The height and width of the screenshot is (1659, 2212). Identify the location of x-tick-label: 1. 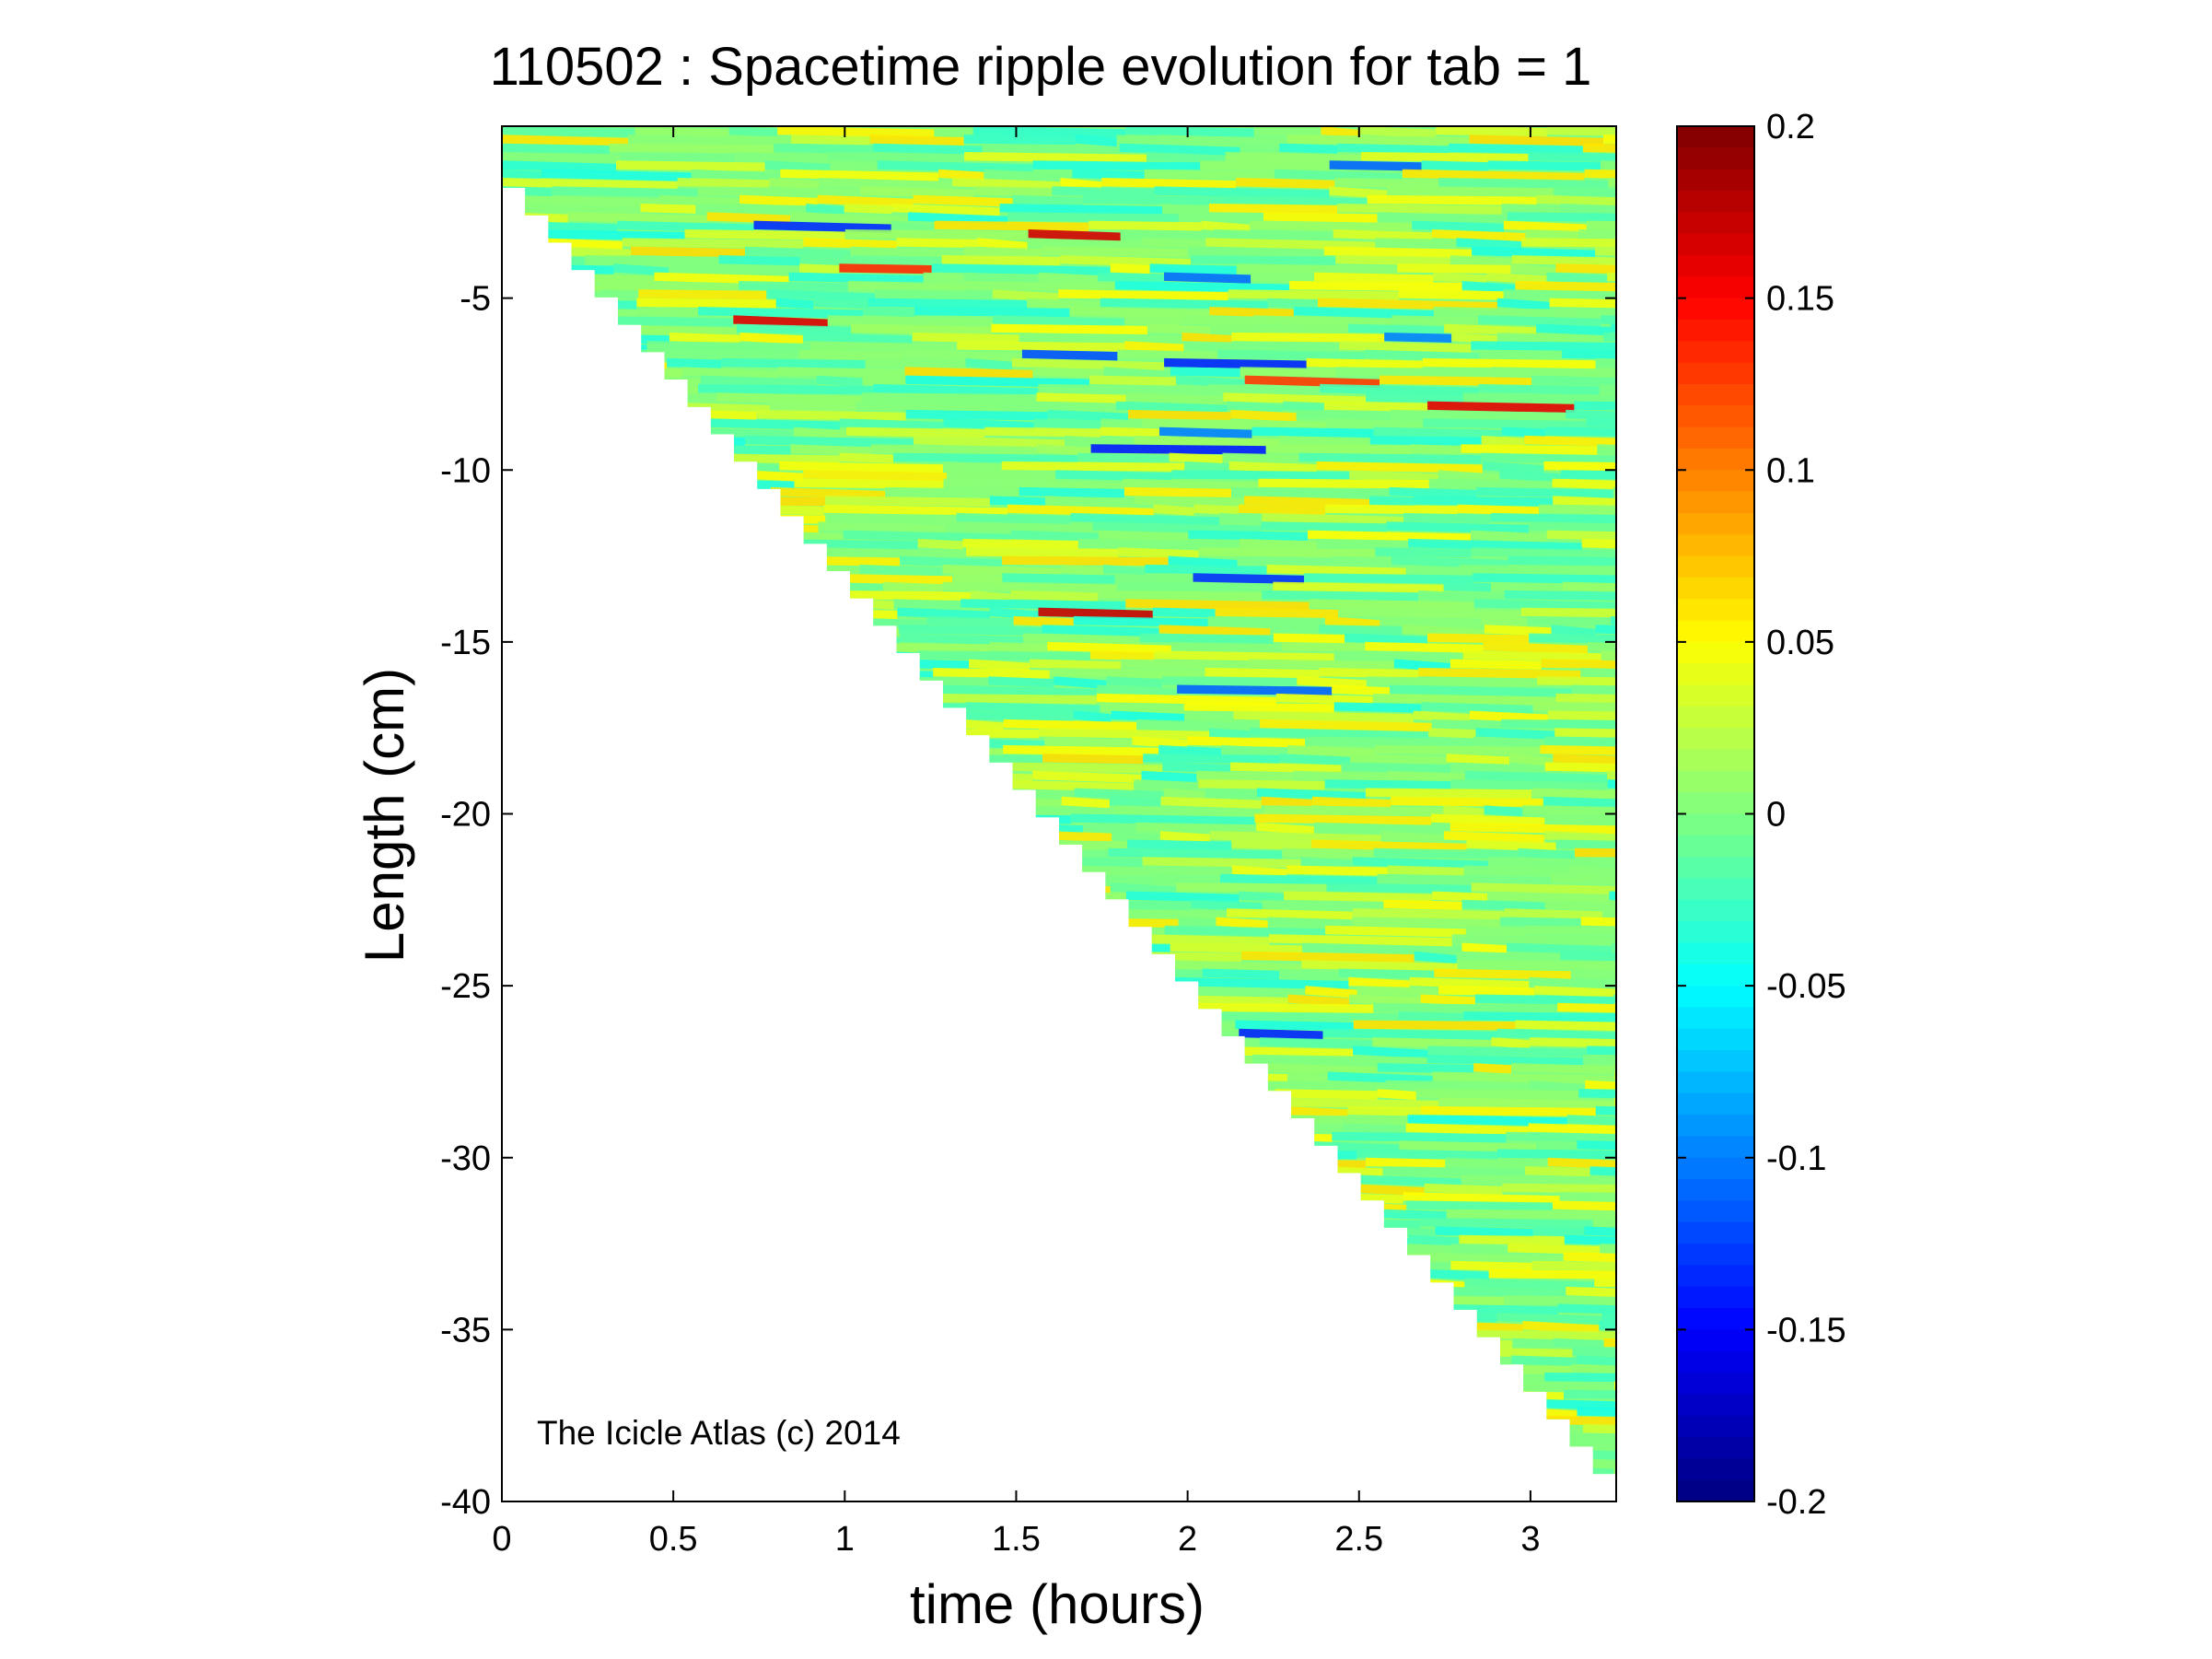
(845, 1539).